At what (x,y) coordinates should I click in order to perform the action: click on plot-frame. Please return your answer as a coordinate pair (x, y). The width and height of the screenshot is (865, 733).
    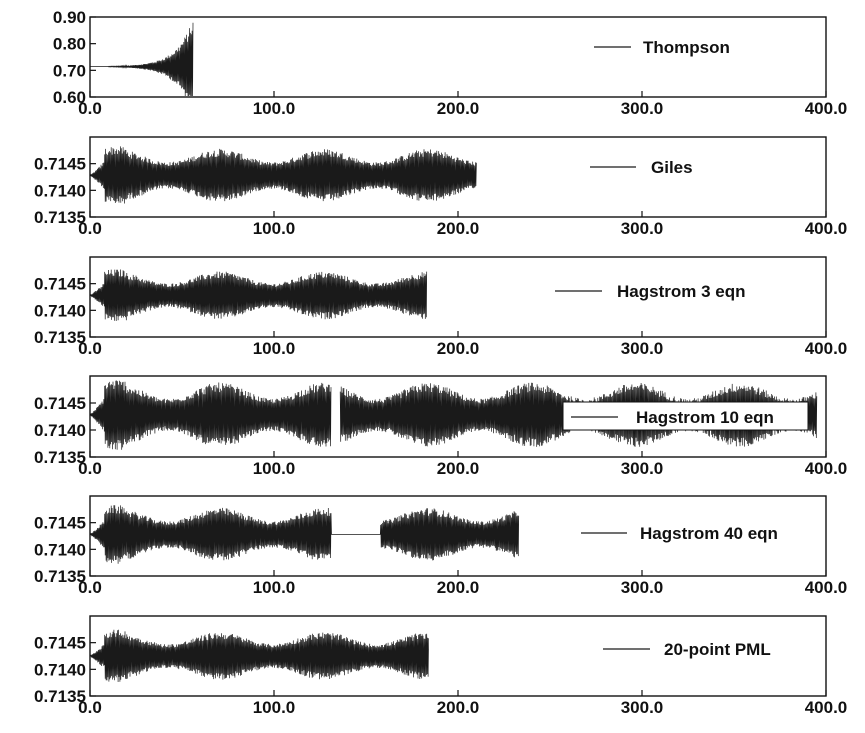
    Looking at the image, I should click on (458, 57).